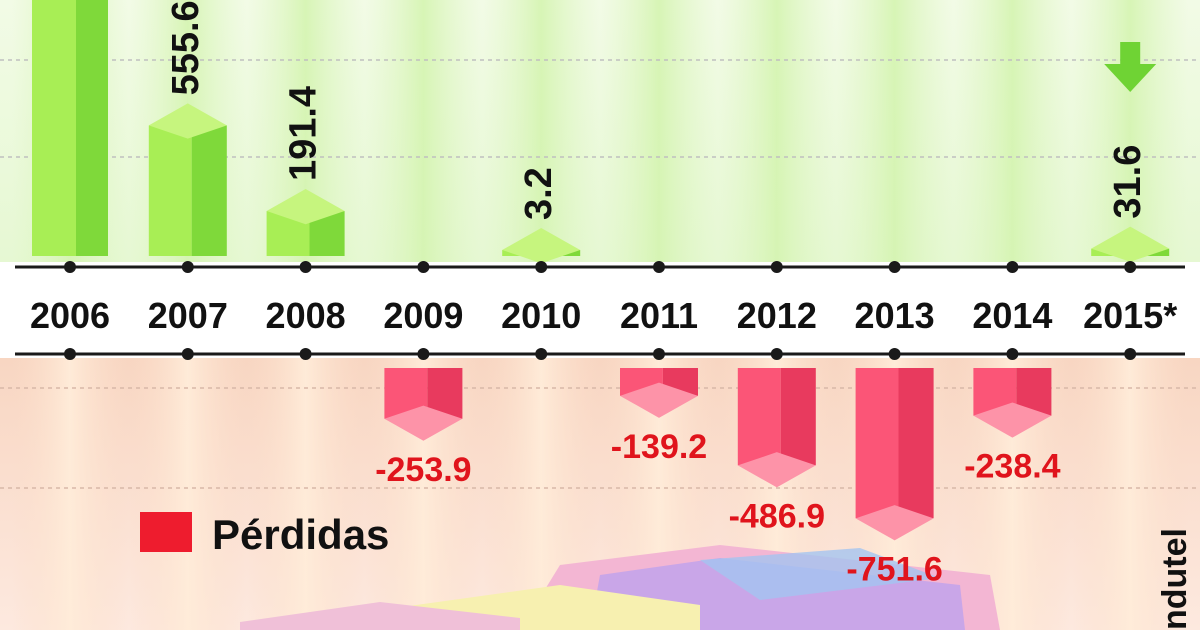 The height and width of the screenshot is (630, 1200). What do you see at coordinates (70, 315) in the screenshot?
I see `year-label-2006: 2006` at bounding box center [70, 315].